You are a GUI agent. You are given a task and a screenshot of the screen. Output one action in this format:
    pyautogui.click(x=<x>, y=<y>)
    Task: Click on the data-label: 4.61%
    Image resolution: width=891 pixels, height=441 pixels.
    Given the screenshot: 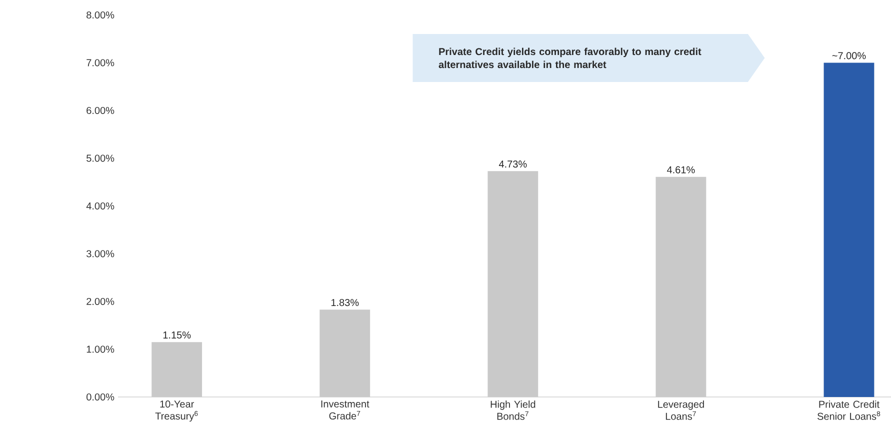 What is the action you would take?
    pyautogui.click(x=681, y=170)
    